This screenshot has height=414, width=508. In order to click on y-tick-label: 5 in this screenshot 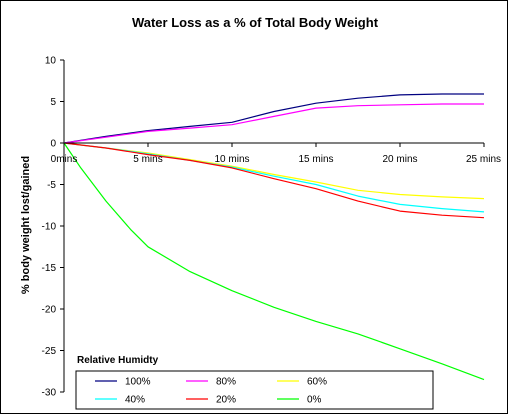, I will do `click(53, 102)`.